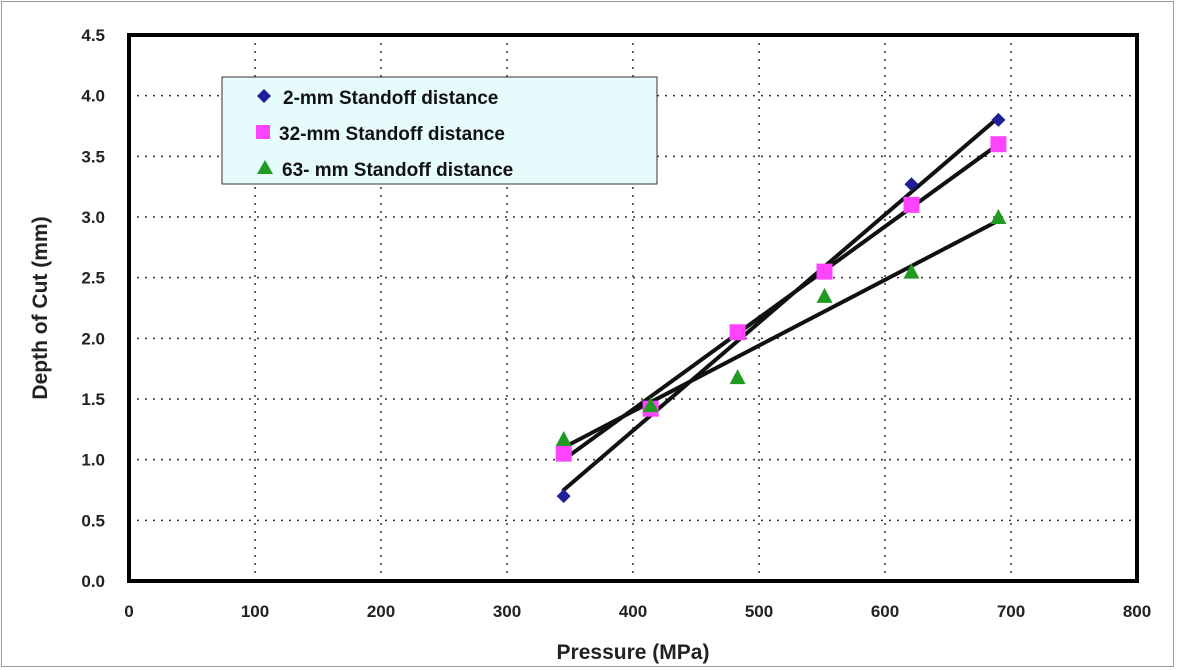  Describe the element at coordinates (93, 399) in the screenshot. I see `y-tick-label: 1.5` at that location.